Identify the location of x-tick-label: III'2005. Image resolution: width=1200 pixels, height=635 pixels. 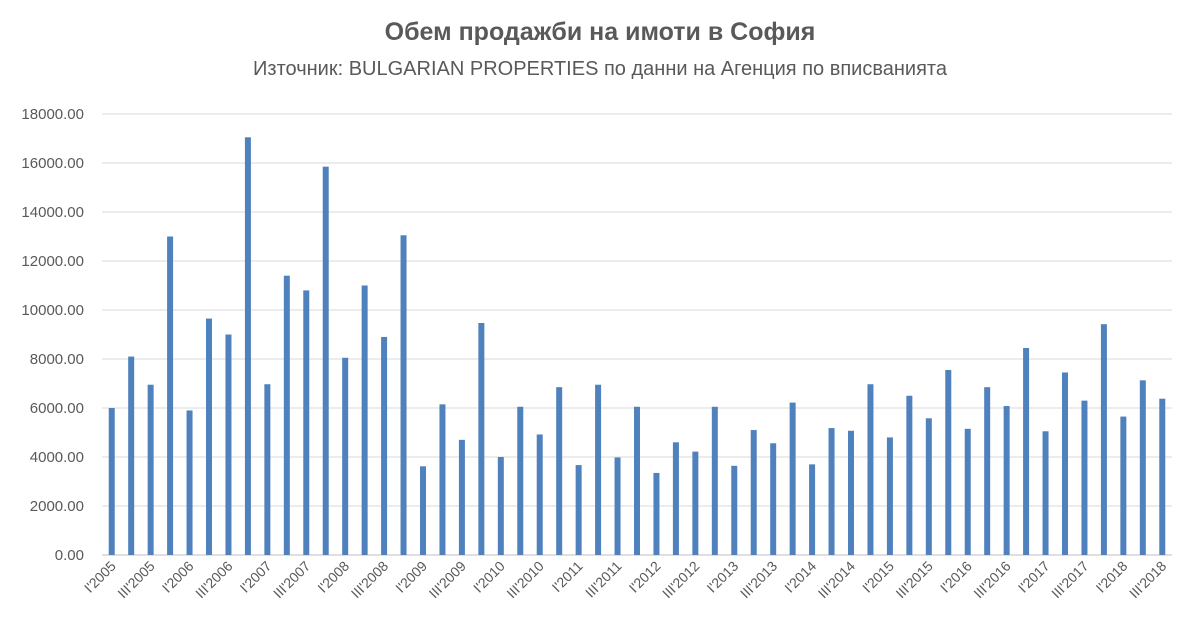
(136, 580).